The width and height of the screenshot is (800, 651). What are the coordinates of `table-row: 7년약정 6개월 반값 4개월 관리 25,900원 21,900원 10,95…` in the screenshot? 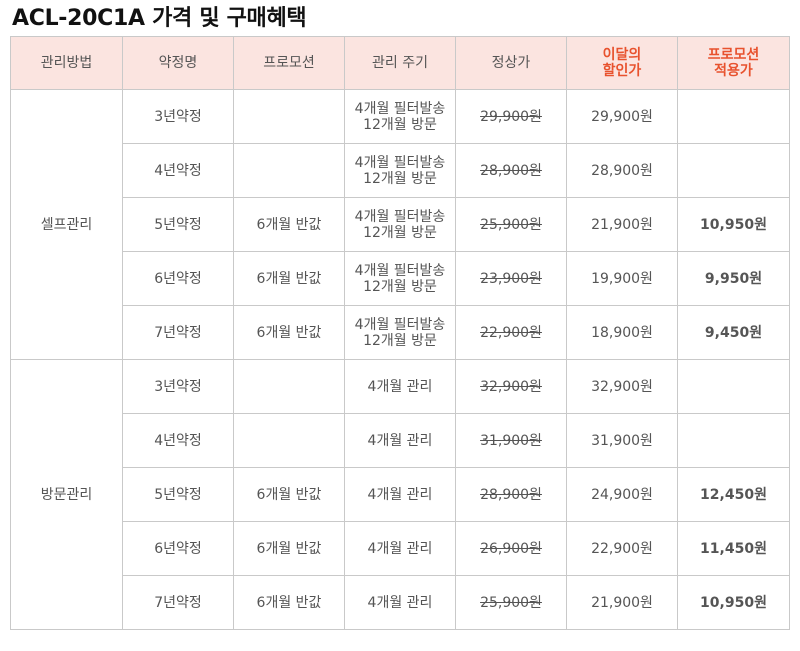 It's located at (400, 602).